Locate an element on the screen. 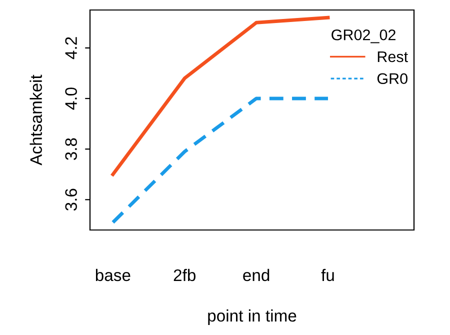 The width and height of the screenshot is (450, 335). x-tick-label: end is located at coordinates (256, 275).